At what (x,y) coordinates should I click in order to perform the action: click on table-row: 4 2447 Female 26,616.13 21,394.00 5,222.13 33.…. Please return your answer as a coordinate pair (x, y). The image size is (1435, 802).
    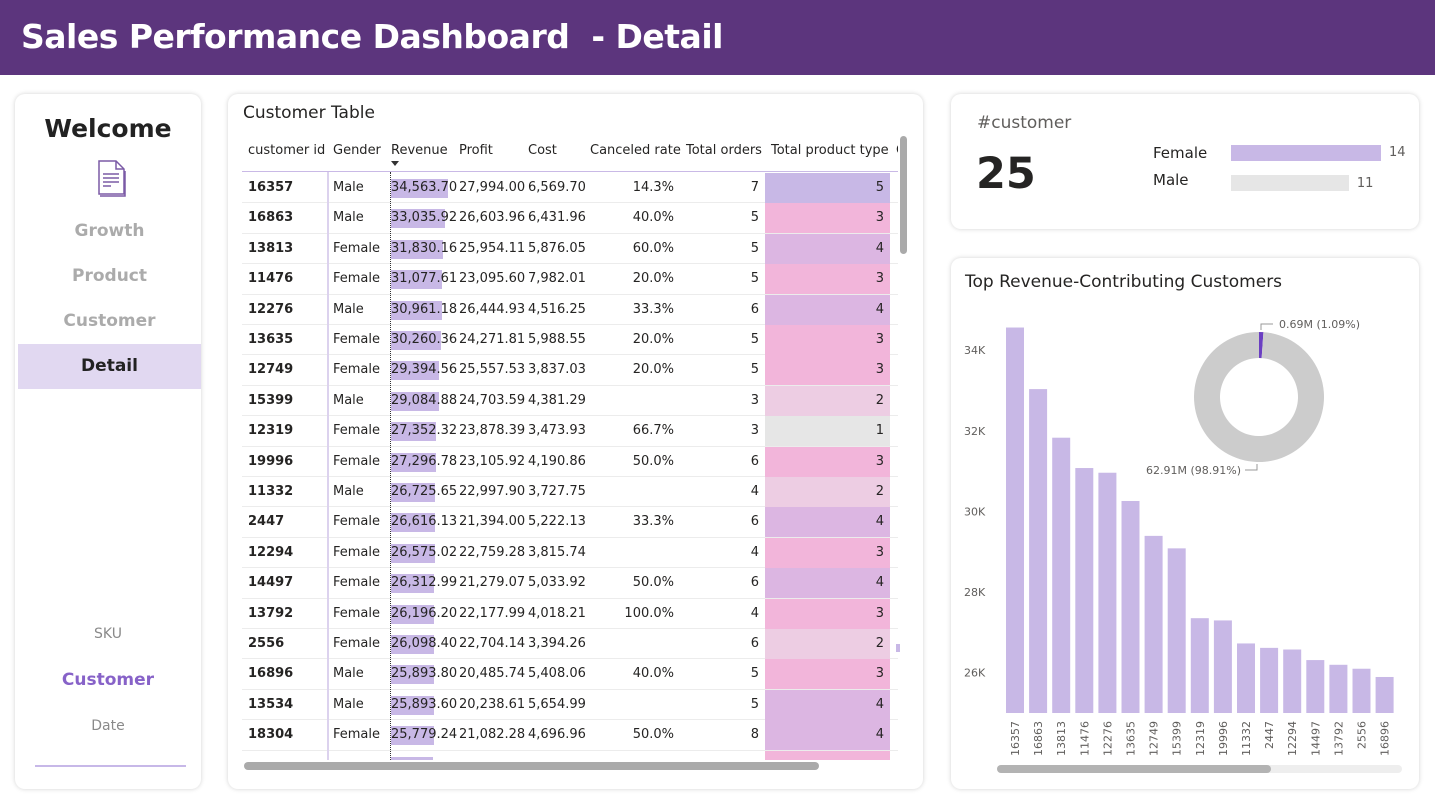
    Looking at the image, I should click on (570, 522).